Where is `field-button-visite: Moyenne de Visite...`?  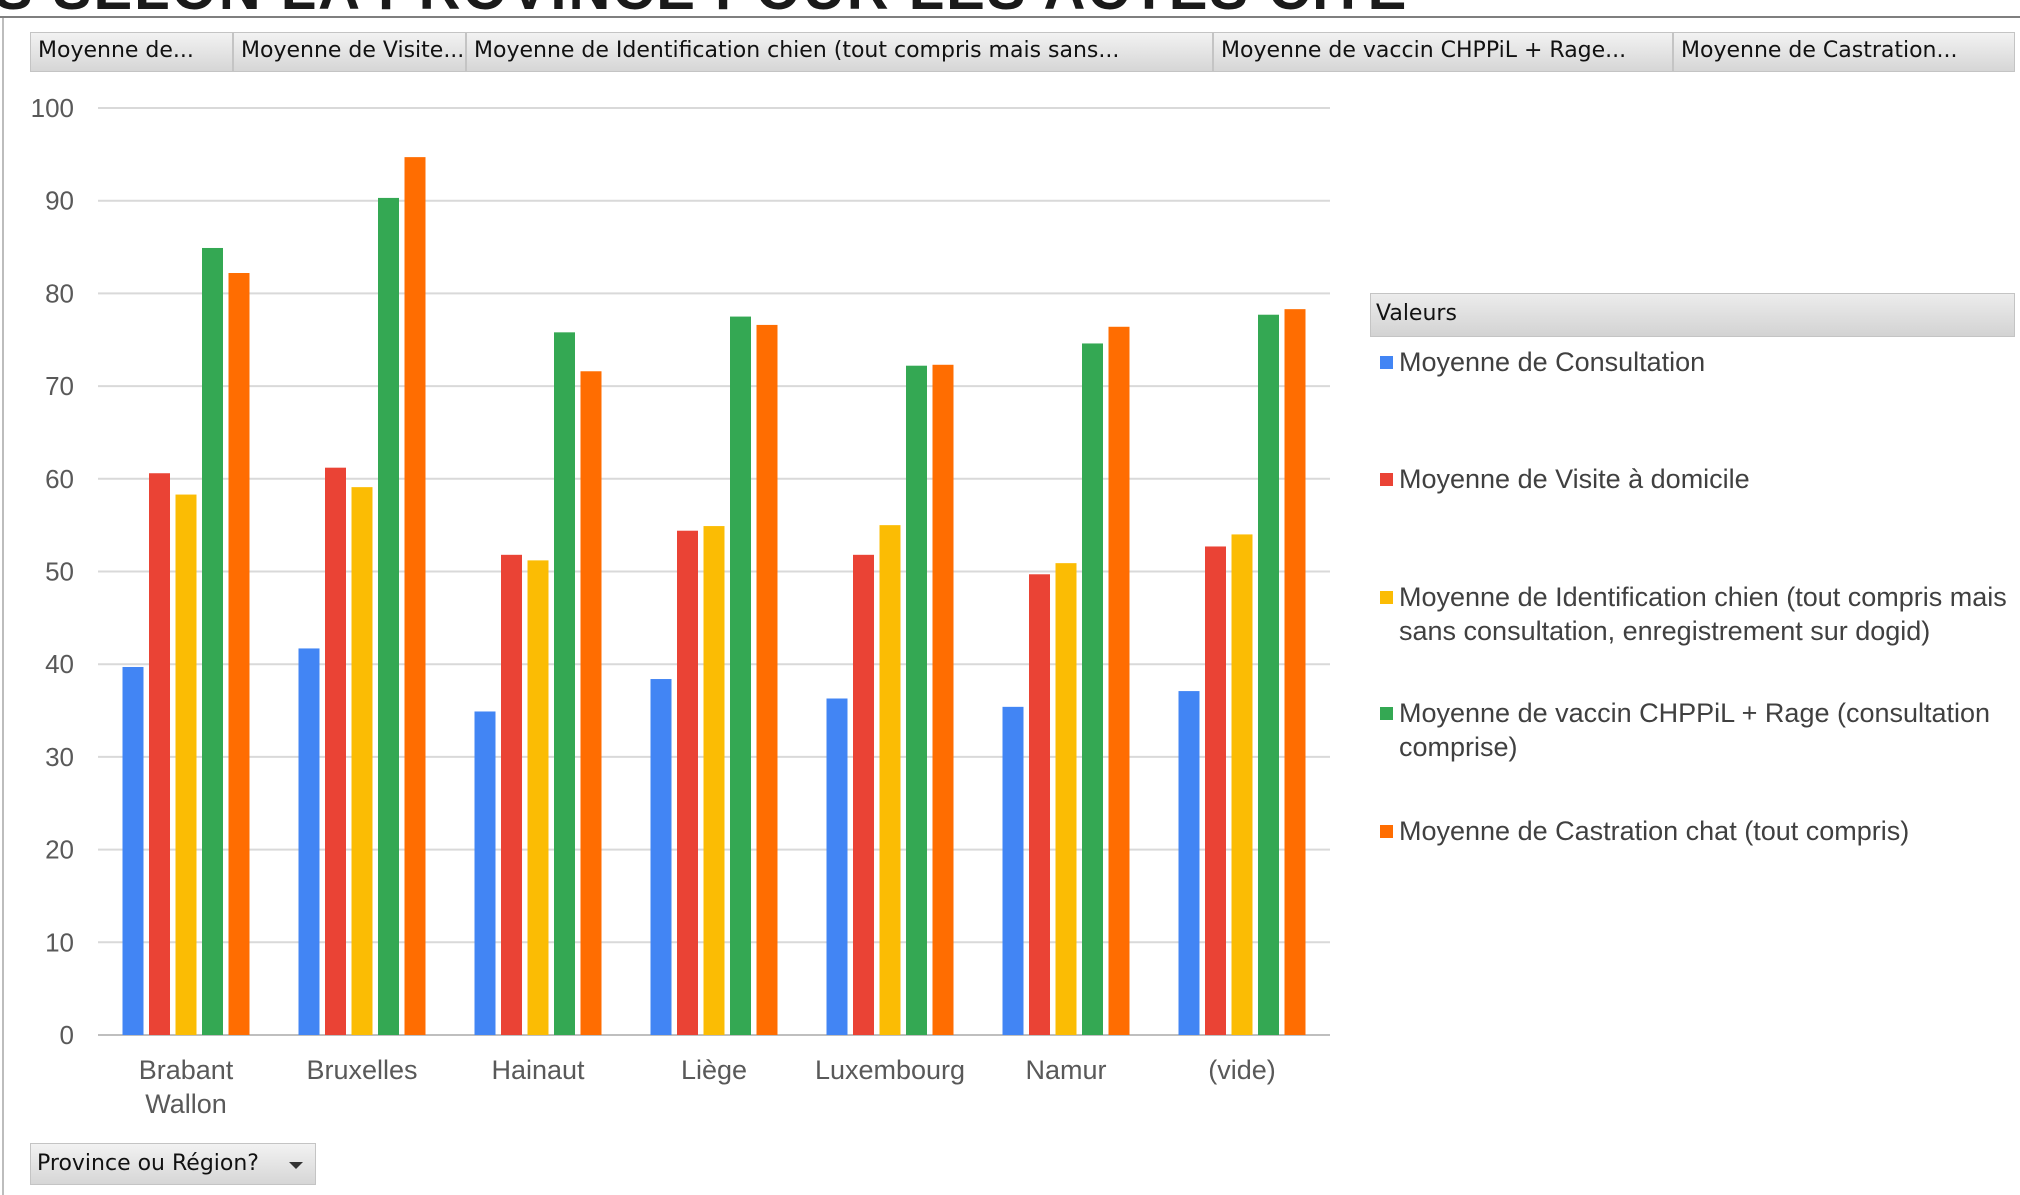 field-button-visite: Moyenne de Visite... is located at coordinates (349, 52).